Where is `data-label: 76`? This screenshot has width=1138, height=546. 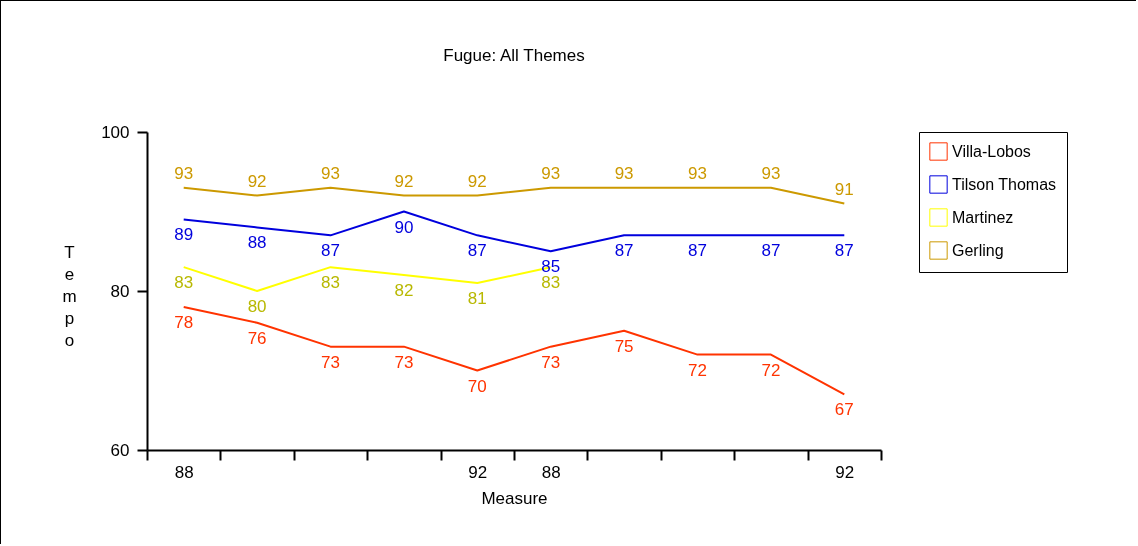 data-label: 76 is located at coordinates (257, 338).